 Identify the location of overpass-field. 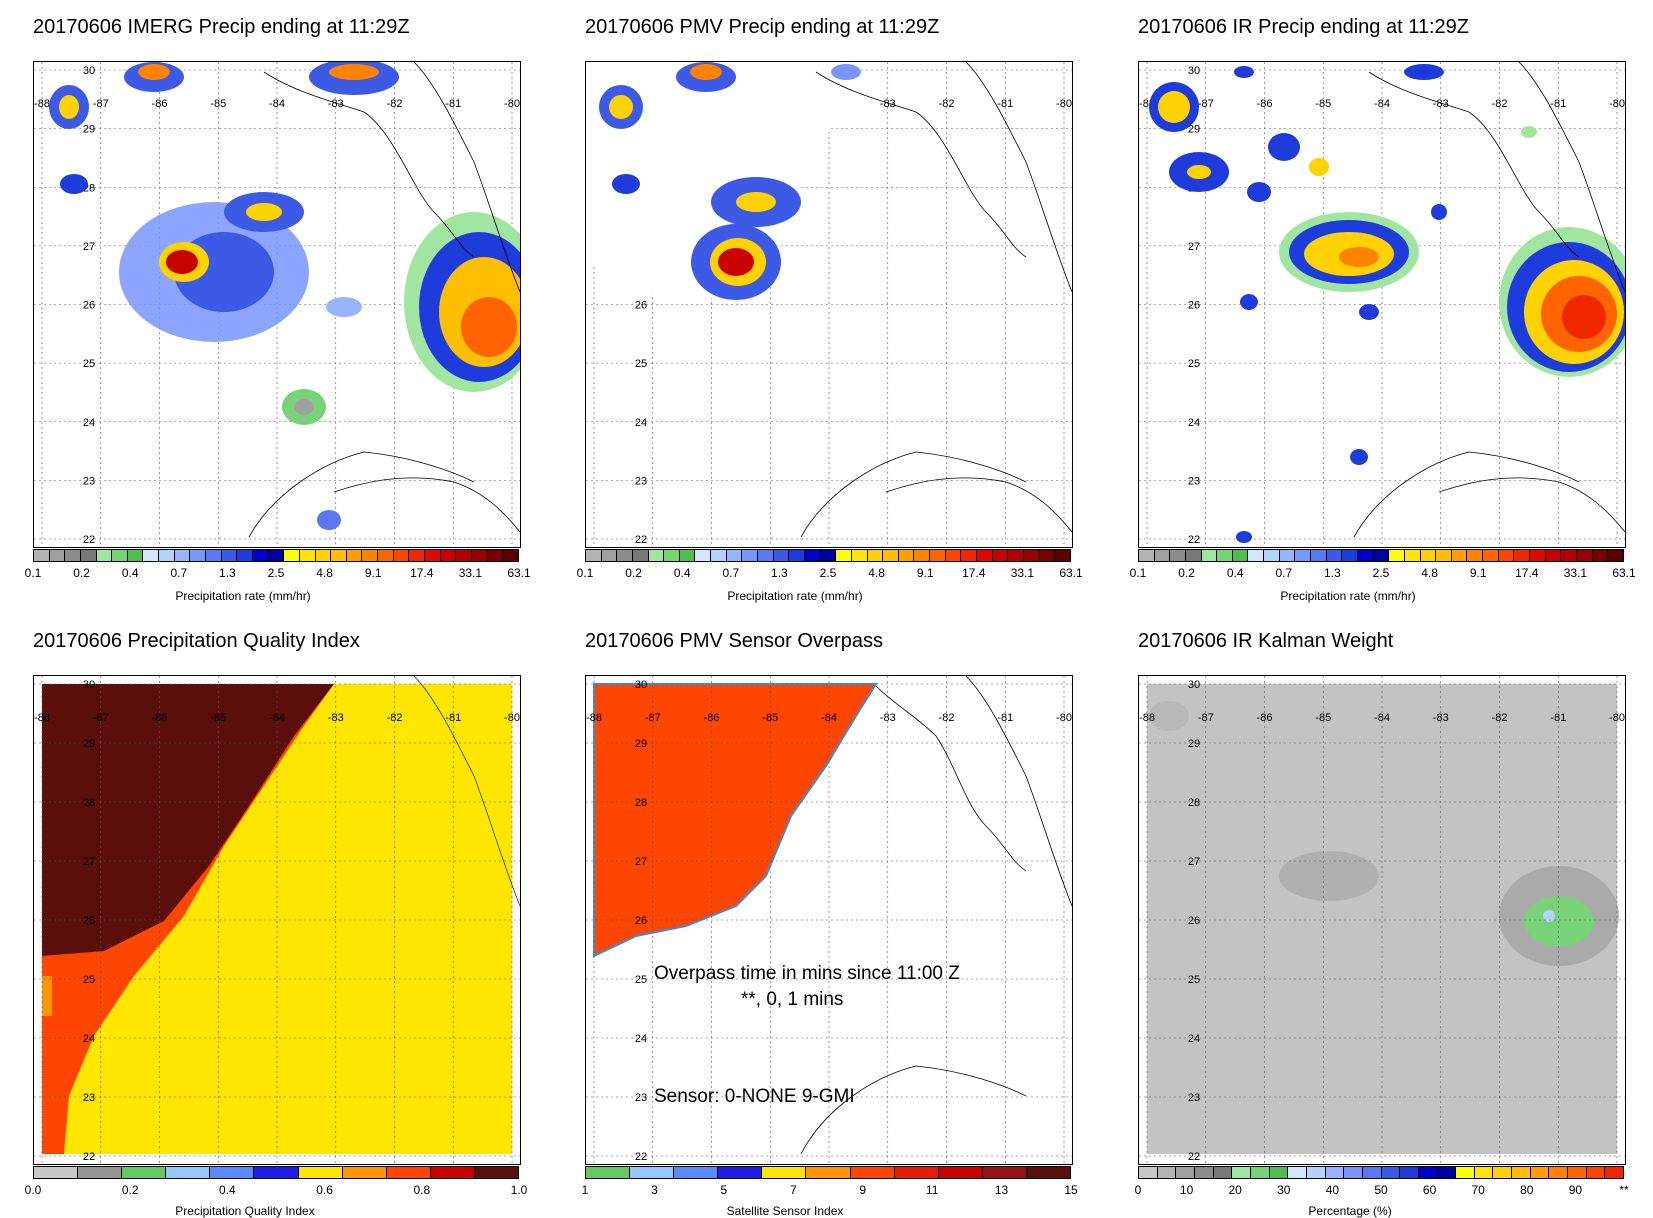
(735, 820).